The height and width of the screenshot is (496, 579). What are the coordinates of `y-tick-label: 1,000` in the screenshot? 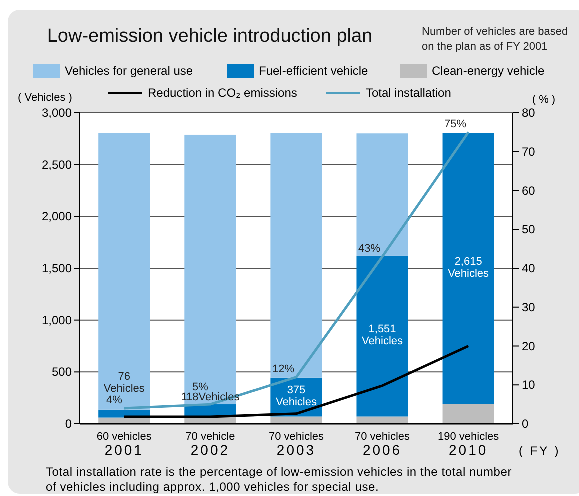 It's located at (57, 320).